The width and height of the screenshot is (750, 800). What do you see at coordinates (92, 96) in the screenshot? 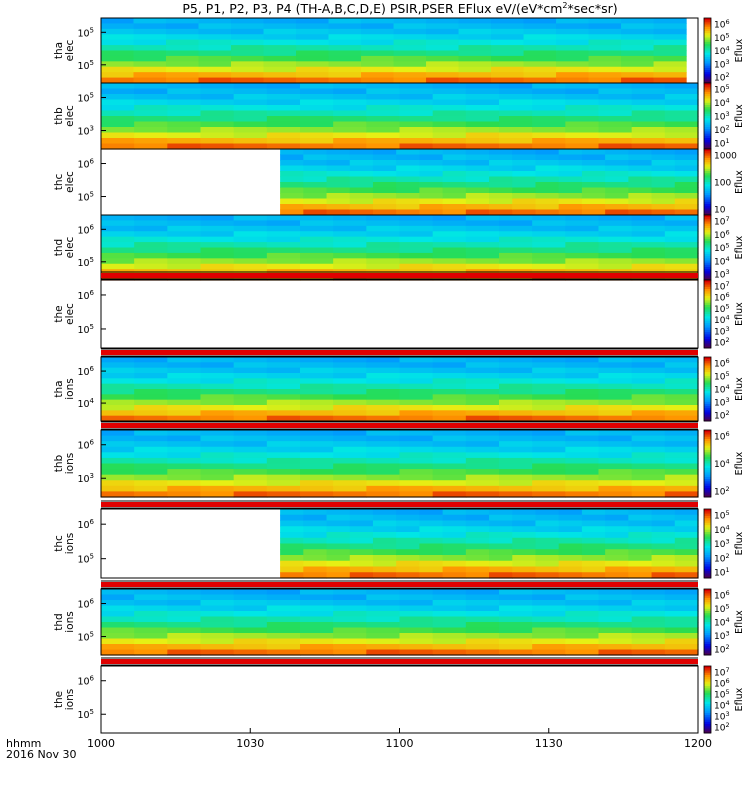
I see `y-tick-exponent: 5` at bounding box center [92, 96].